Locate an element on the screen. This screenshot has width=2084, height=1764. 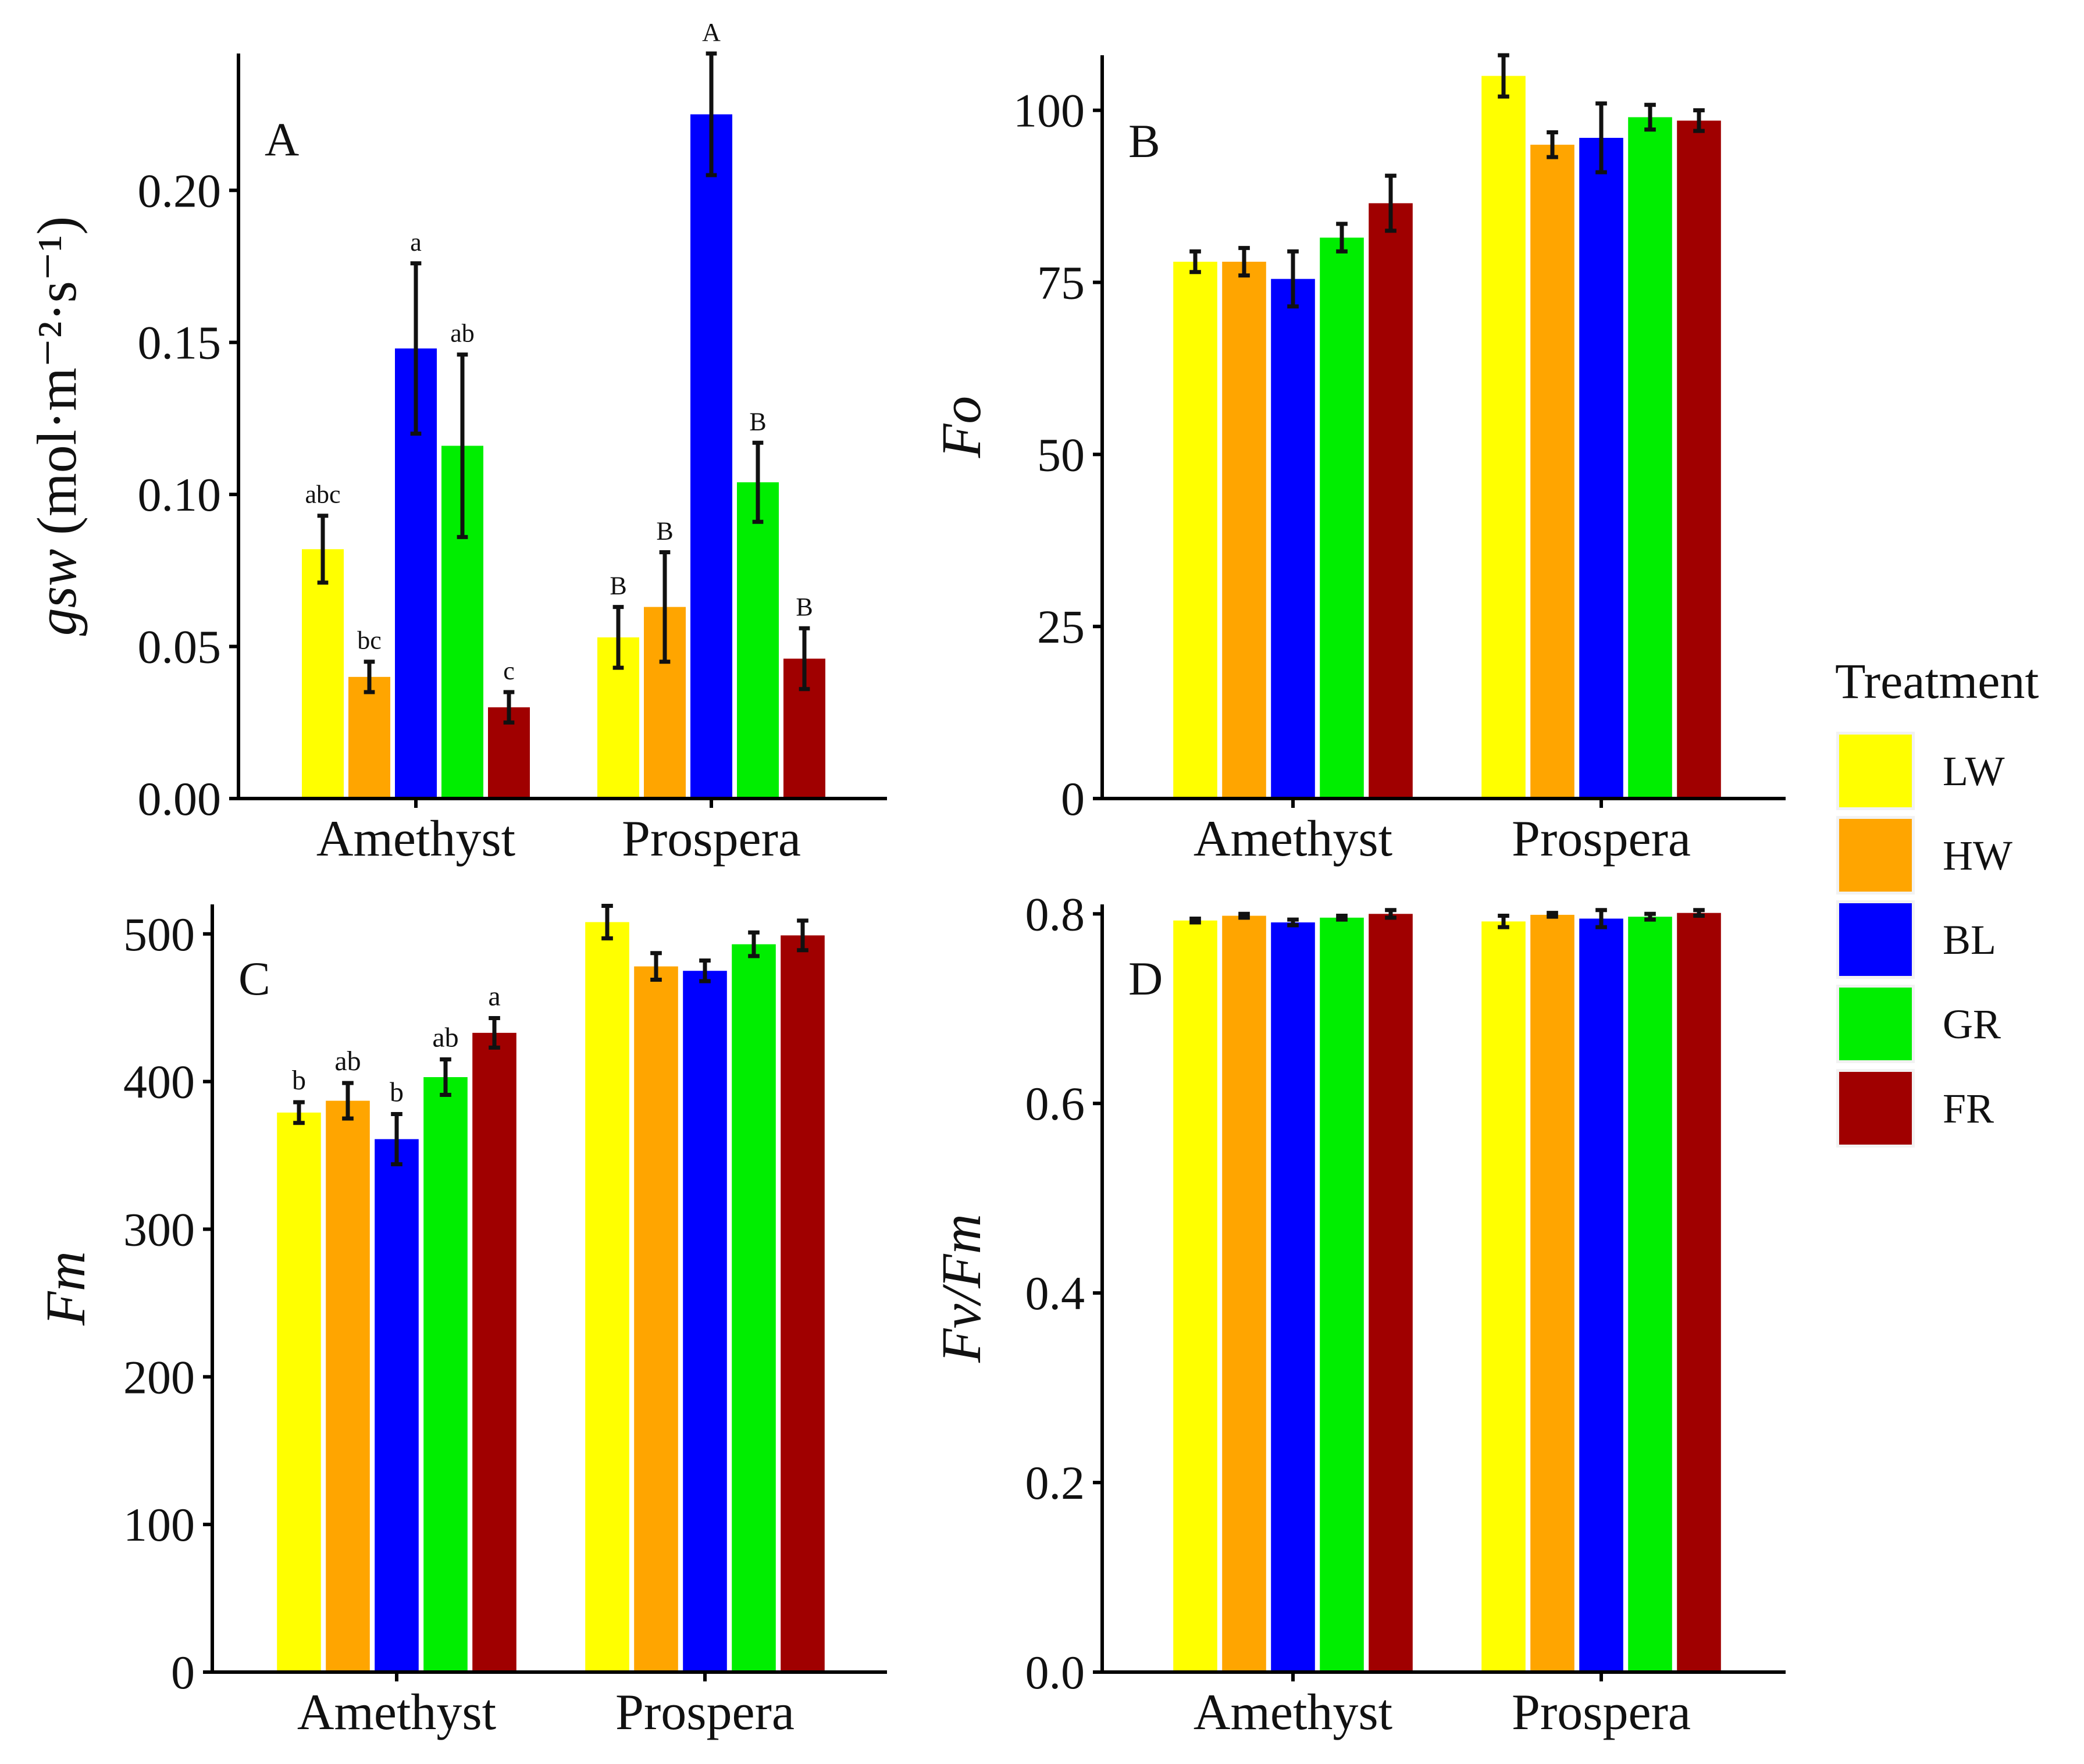
y-tick-label: 0.4 is located at coordinates (1055, 1294).